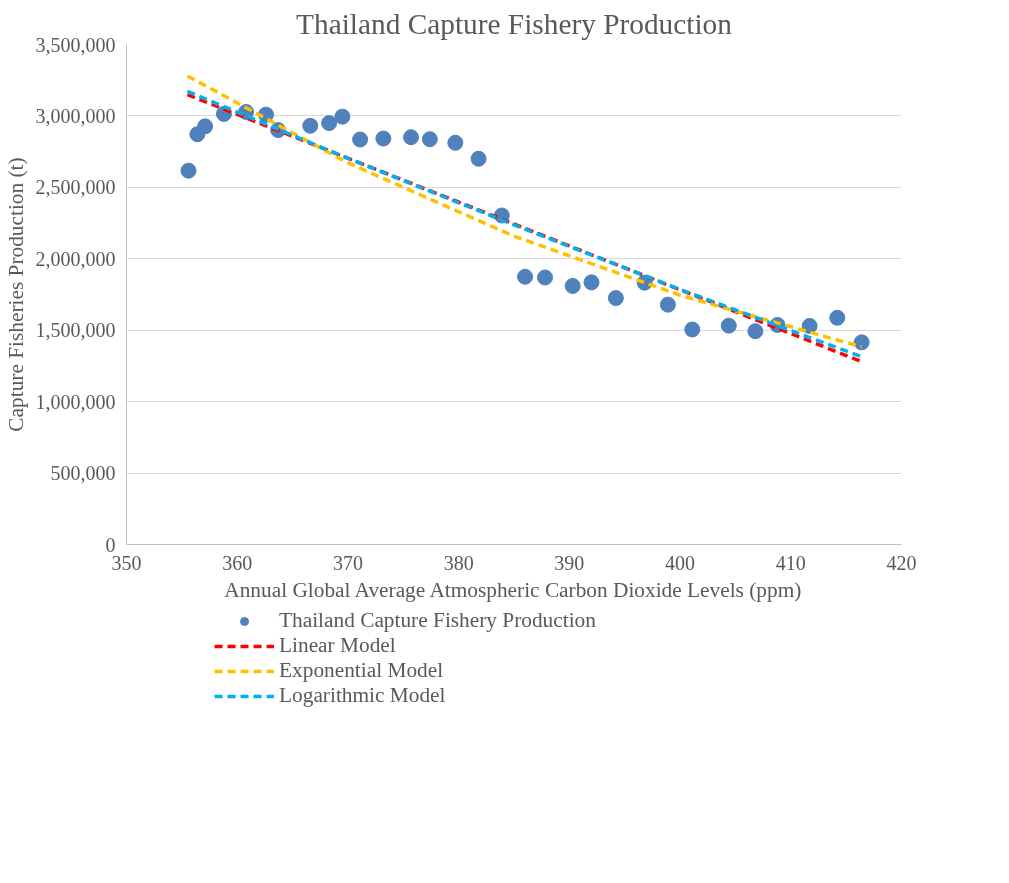 Image resolution: width=1009 pixels, height=883 pixels. What do you see at coordinates (15, 294) in the screenshot?
I see `y-axis-title: Capture Fisheries Production (t)` at bounding box center [15, 294].